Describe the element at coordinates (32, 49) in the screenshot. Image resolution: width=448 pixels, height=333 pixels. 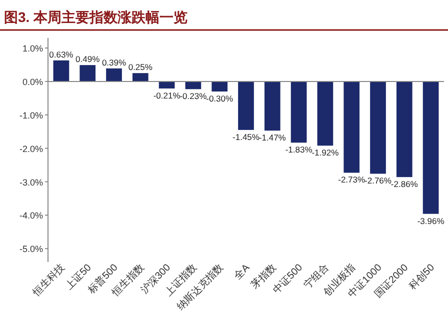
I see `y-tick-label: 1.0%` at that location.